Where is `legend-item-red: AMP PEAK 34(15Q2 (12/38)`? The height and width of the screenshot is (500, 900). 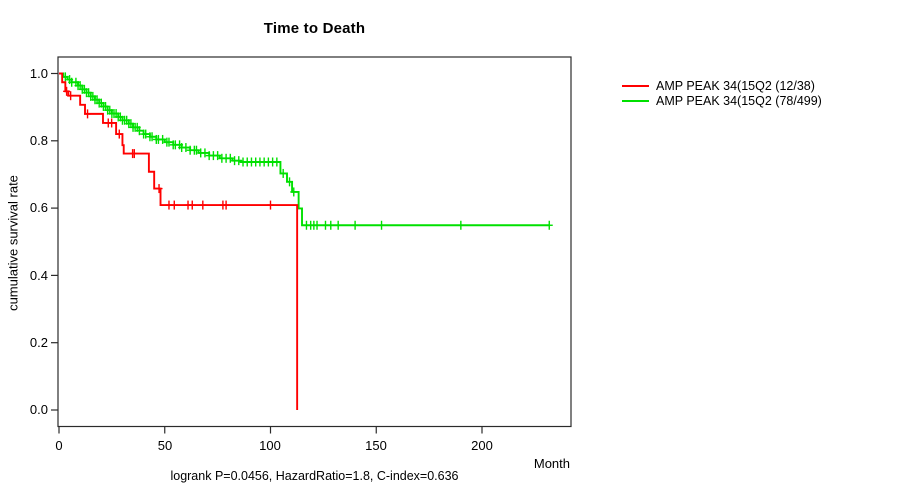
legend-item-red: AMP PEAK 34(15Q2 (12/38) is located at coordinates (722, 86).